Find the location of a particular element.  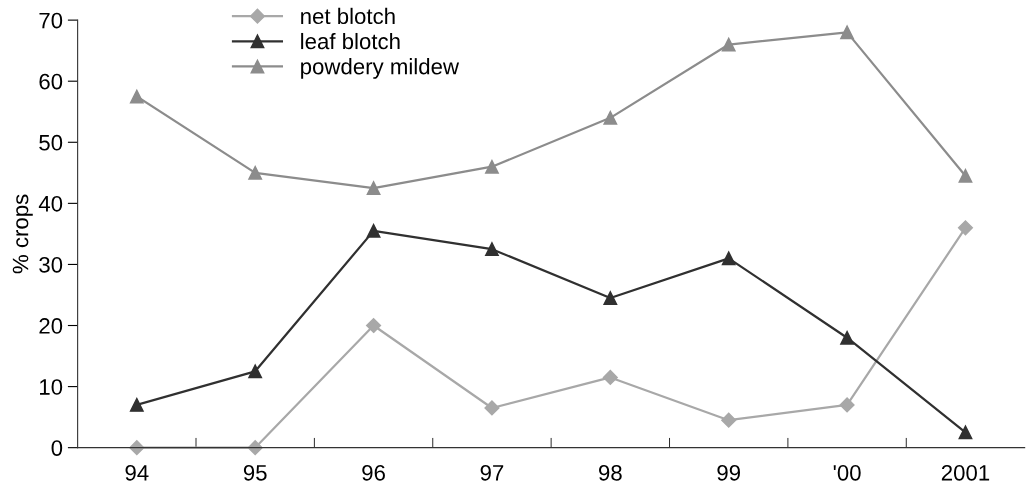

y-tick-label: 50 is located at coordinates (51, 142).